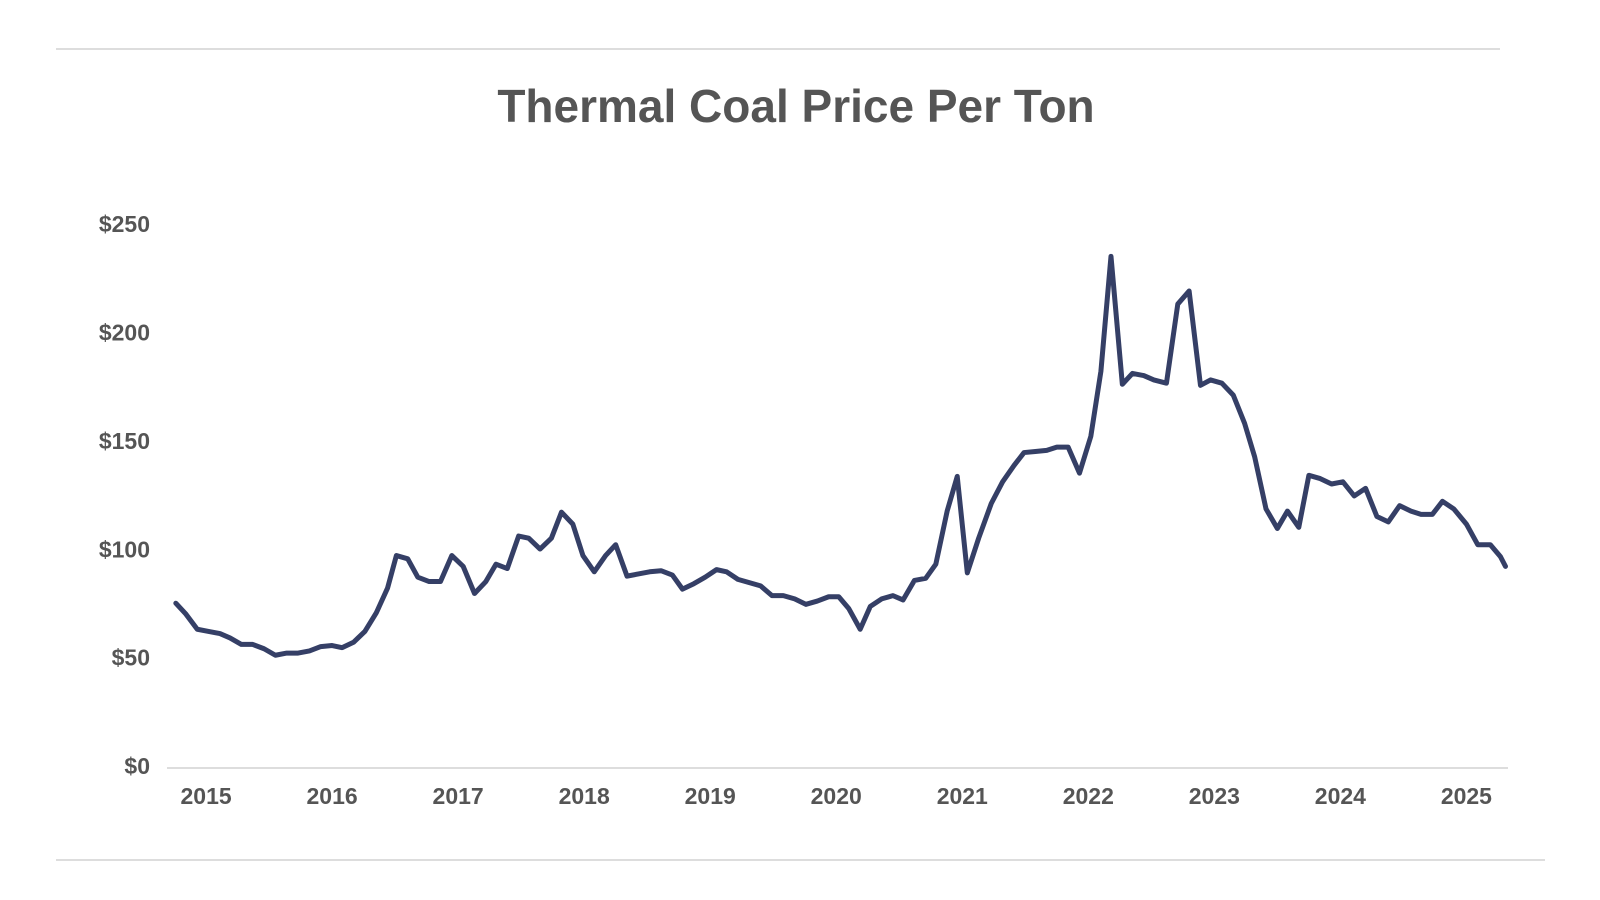 The image size is (1600, 900). Describe the element at coordinates (1088, 796) in the screenshot. I see `x-tick-label: 2022` at that location.